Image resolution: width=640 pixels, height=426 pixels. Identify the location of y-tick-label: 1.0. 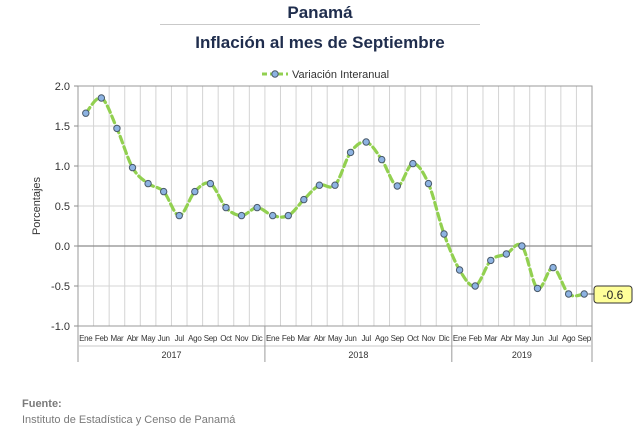
(62, 167).